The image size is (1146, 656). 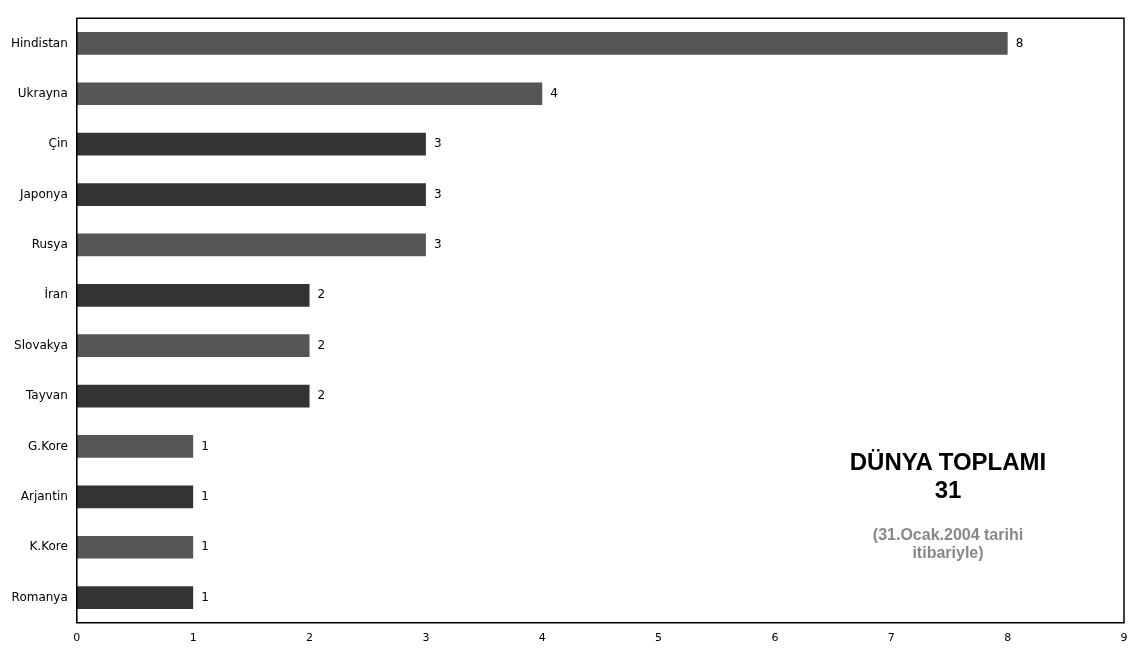 What do you see at coordinates (310, 638) in the screenshot?
I see `x-tick-label: 2` at bounding box center [310, 638].